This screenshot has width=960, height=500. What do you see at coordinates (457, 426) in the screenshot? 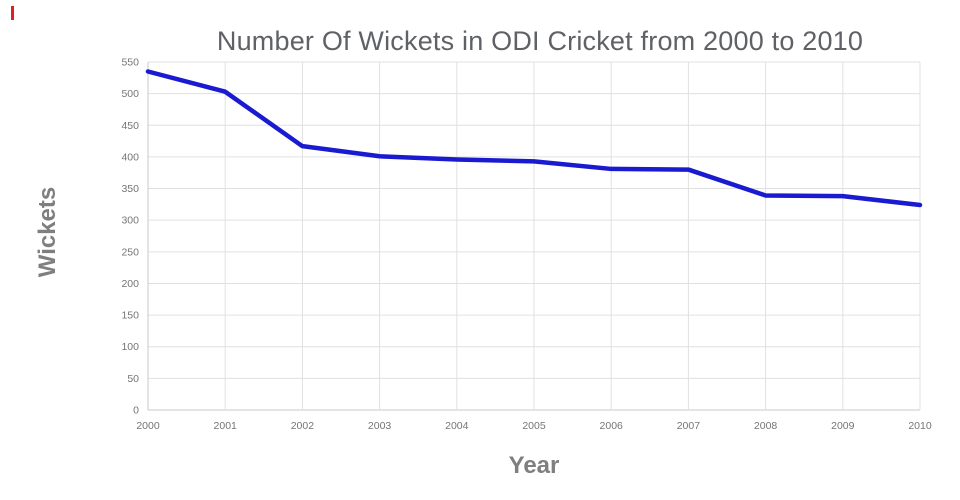
I see `x-tick-label: 2004` at bounding box center [457, 426].